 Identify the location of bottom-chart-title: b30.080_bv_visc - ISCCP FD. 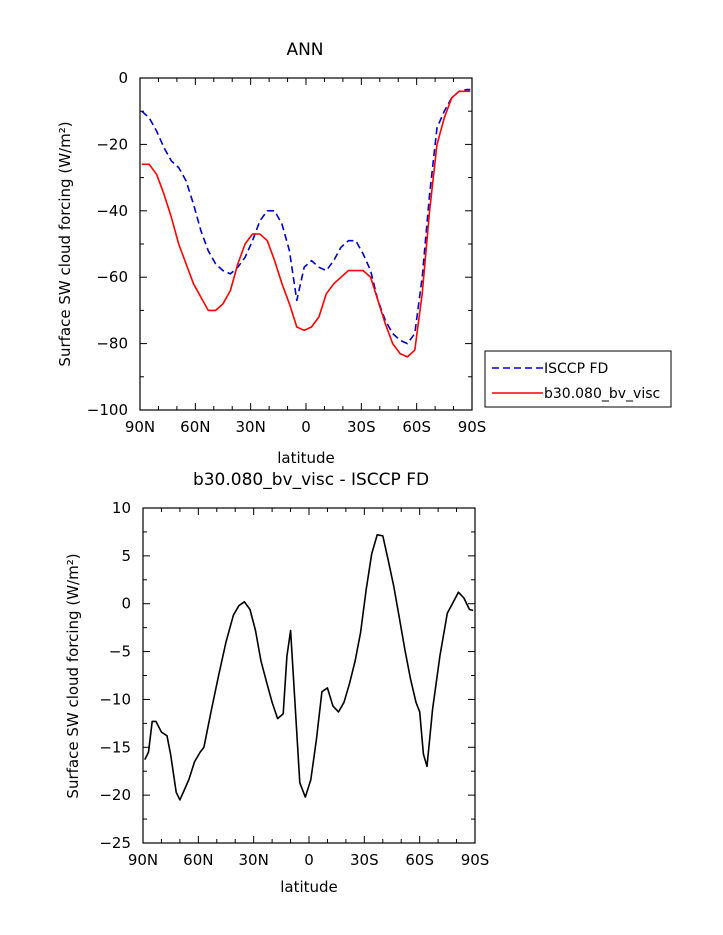
(311, 480).